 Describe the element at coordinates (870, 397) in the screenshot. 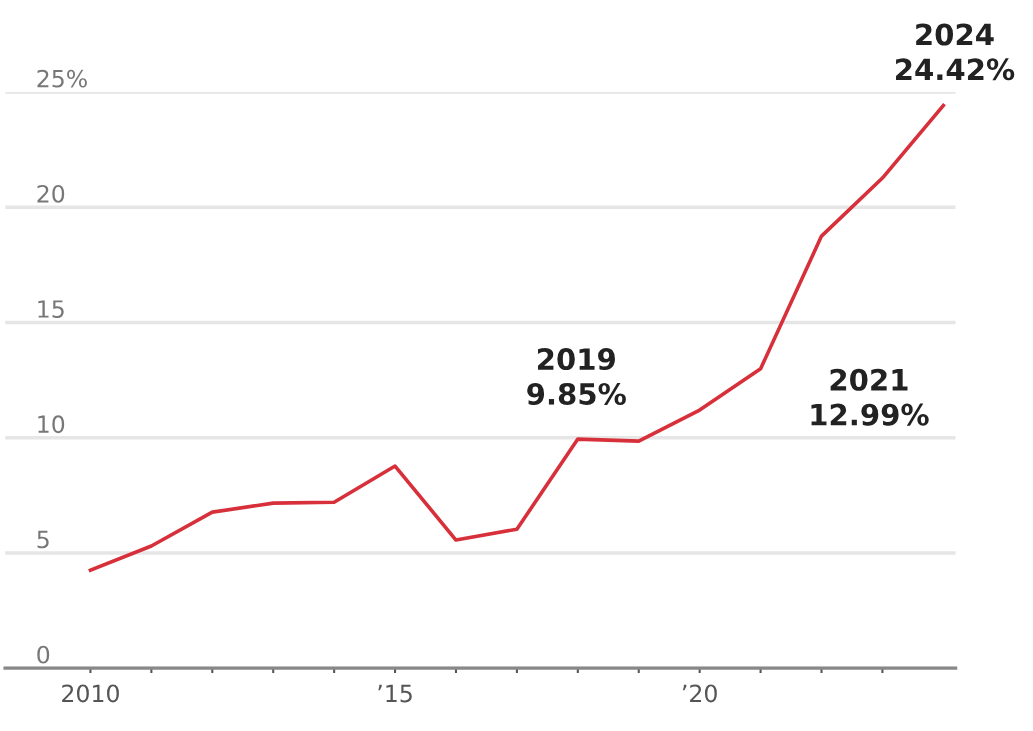

I see `annotation: 2021 12.99%` at that location.